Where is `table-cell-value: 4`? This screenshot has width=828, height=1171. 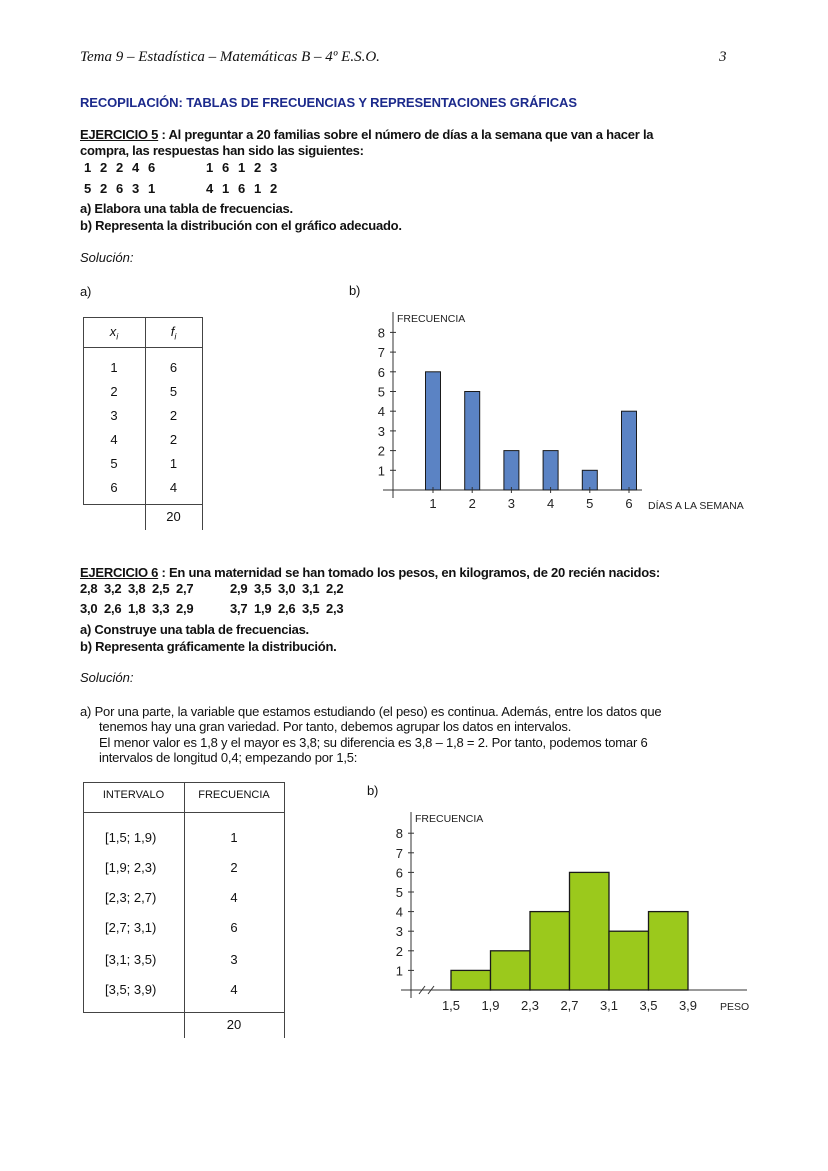 table-cell-value: 4 is located at coordinates (114, 439).